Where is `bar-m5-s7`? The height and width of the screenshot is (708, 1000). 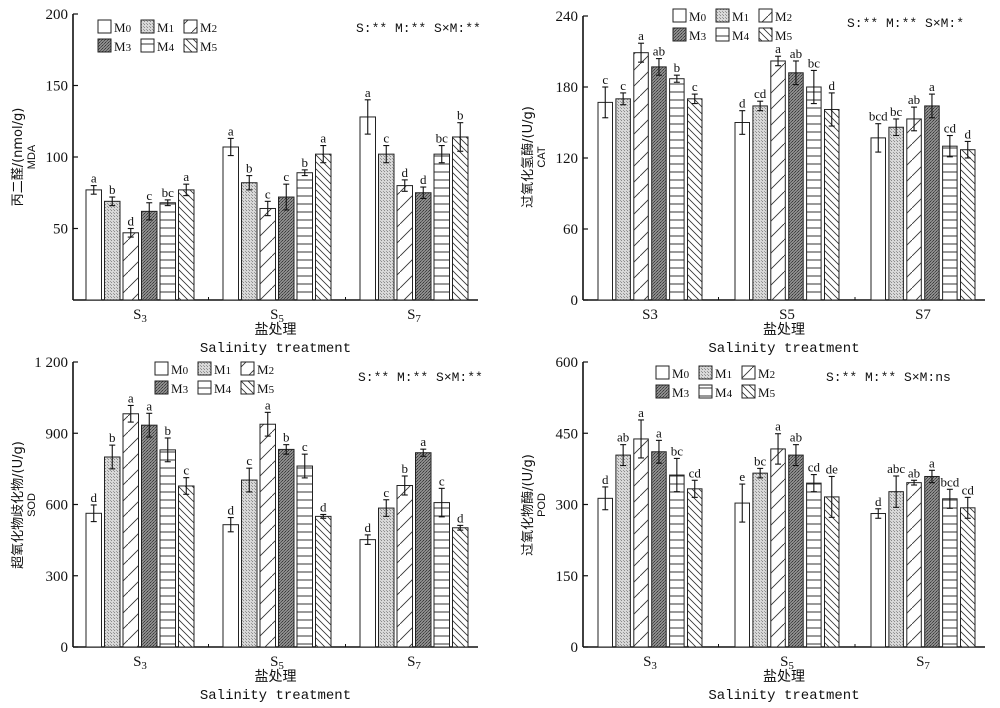
bar-m5-s7 is located at coordinates (968, 577).